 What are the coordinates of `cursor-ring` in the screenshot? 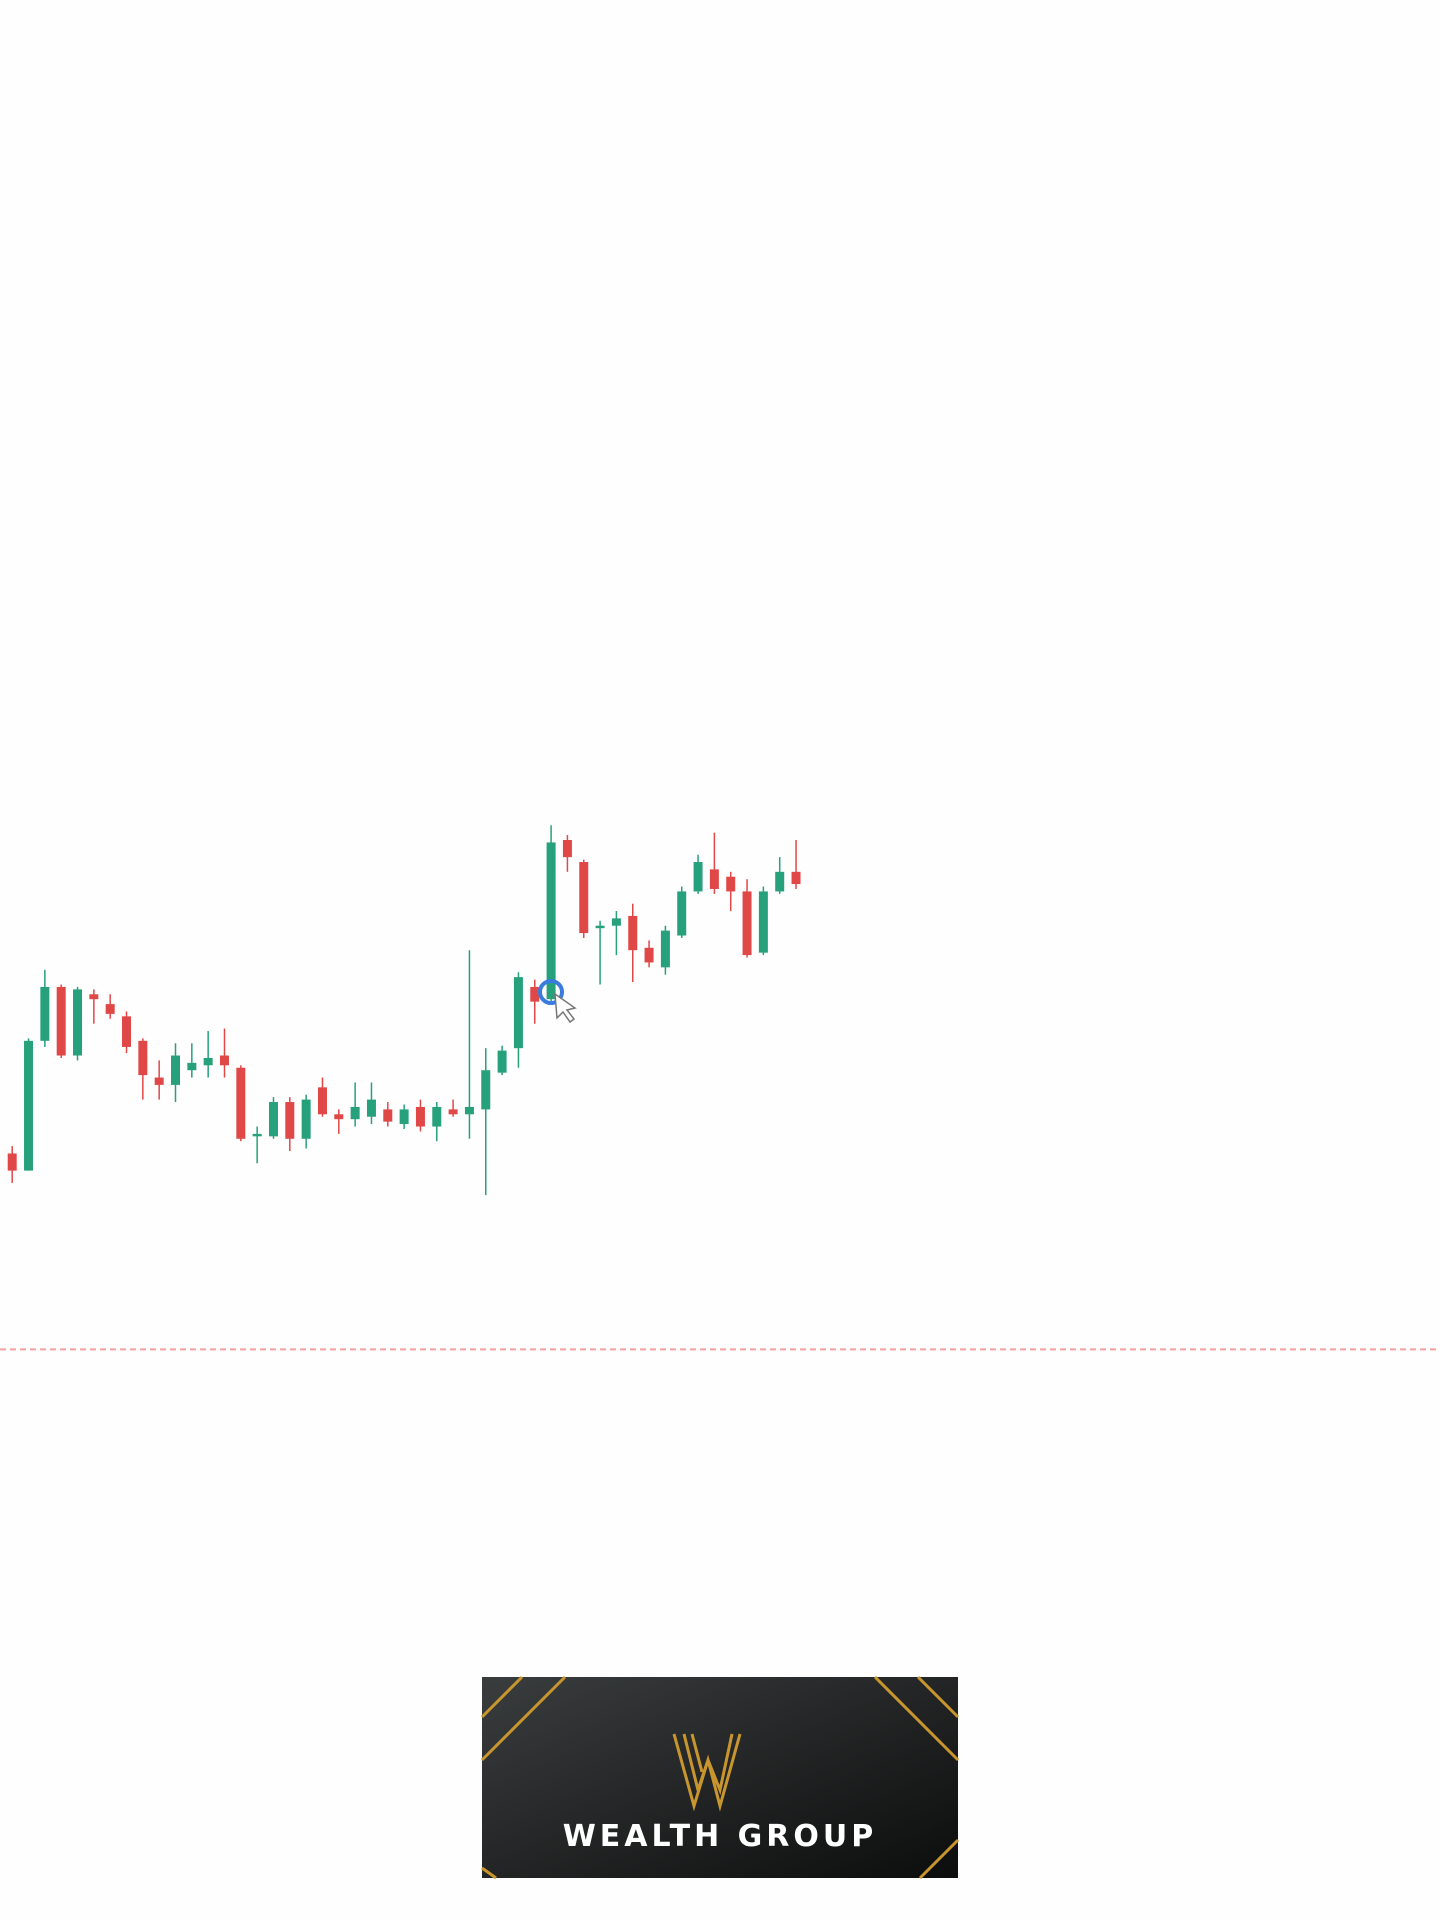 It's located at (551, 992).